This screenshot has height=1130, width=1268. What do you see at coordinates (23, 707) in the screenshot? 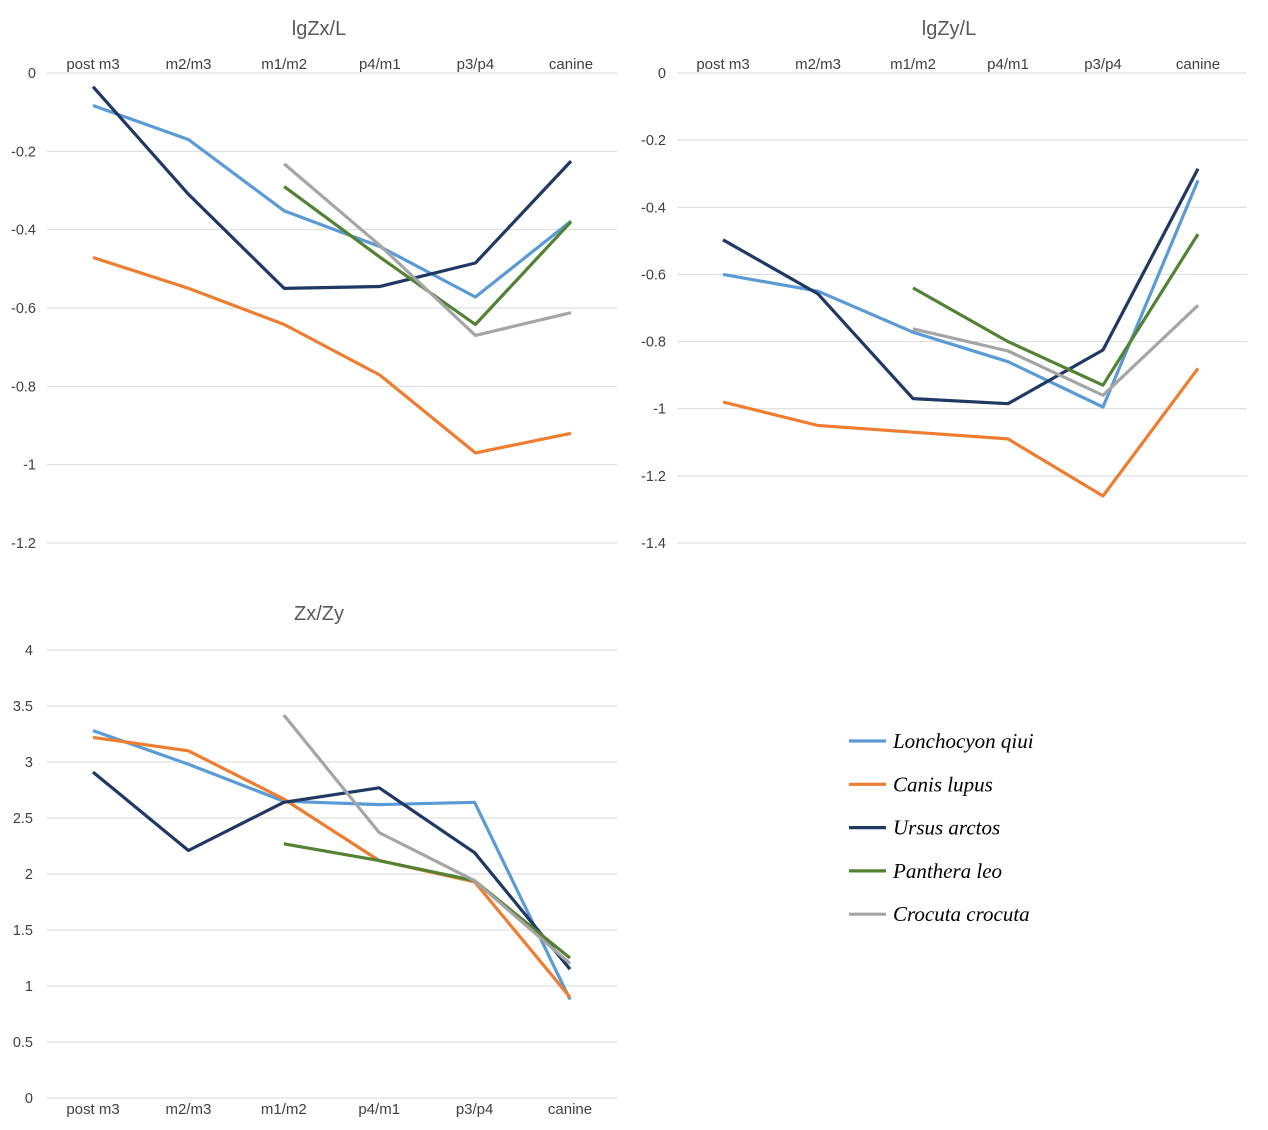
I see `y-tick-label: 3.5` at bounding box center [23, 707].